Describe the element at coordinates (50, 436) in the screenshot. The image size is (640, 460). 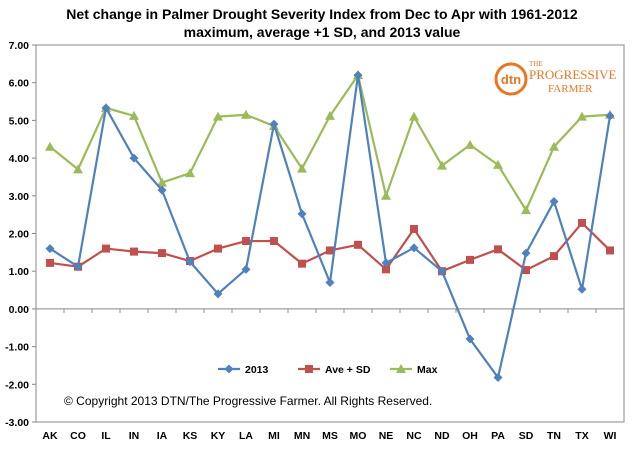
I see `x-tick-label: AK` at that location.